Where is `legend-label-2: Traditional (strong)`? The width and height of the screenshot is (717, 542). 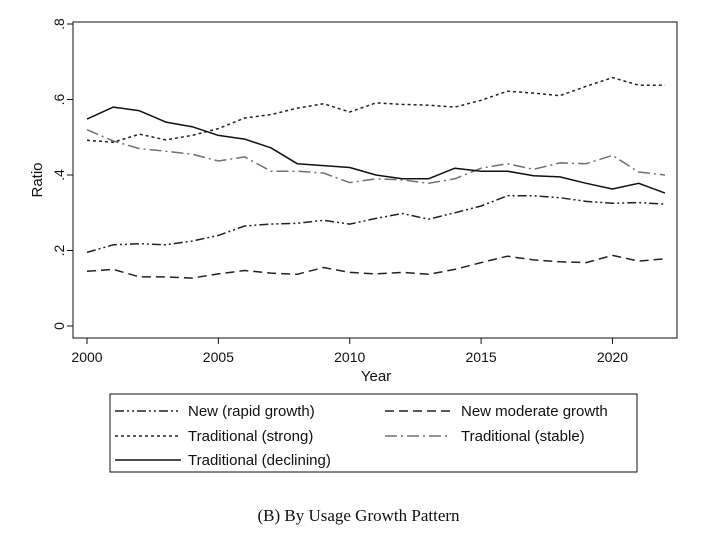
legend-label-2: Traditional (strong) is located at coordinates (250, 436).